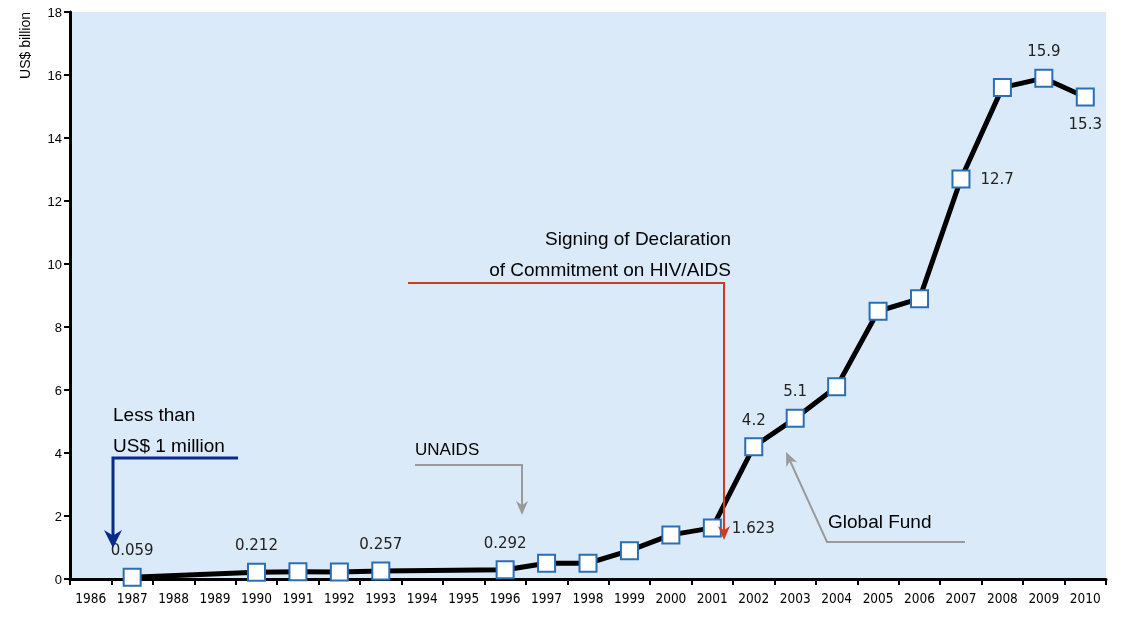 The image size is (1128, 617). Describe the element at coordinates (381, 543) in the screenshot. I see `data-label: 0.257` at that location.